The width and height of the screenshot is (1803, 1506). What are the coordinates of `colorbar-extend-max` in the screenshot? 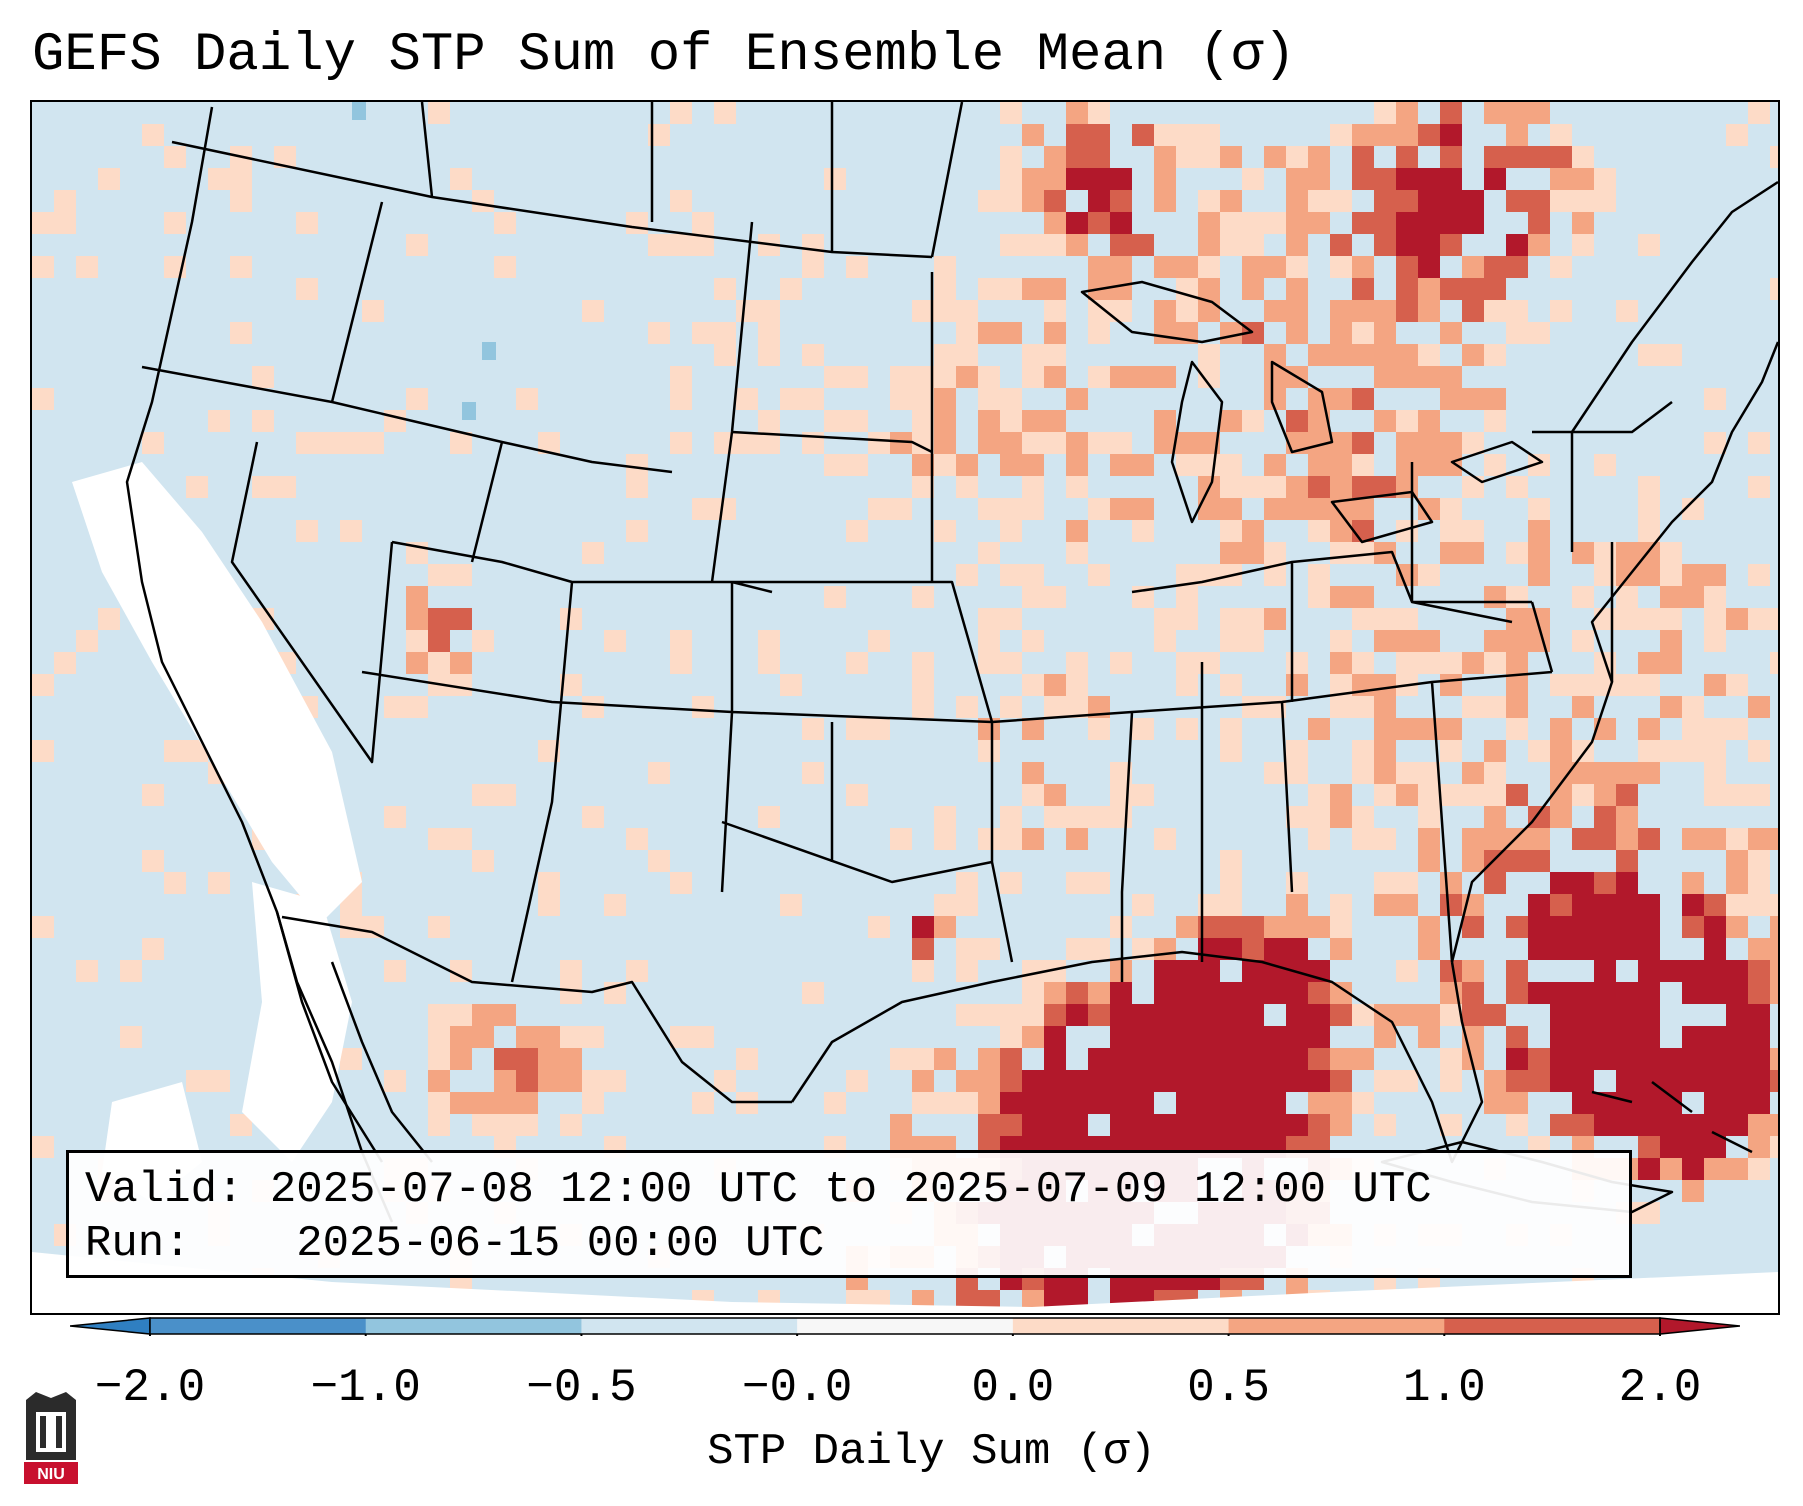 It's located at (1699, 1326).